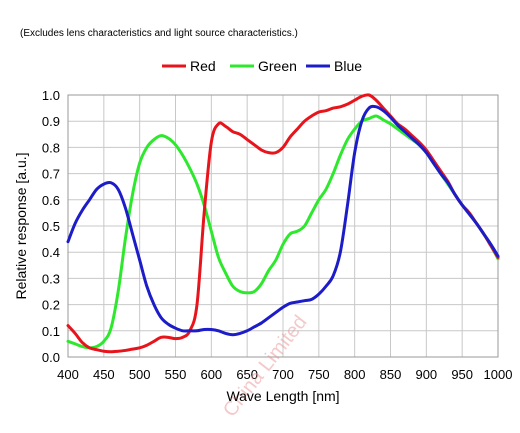 This screenshot has width=520, height=433. Describe the element at coordinates (498, 374) in the screenshot. I see `x-tick-label: 1000` at that location.